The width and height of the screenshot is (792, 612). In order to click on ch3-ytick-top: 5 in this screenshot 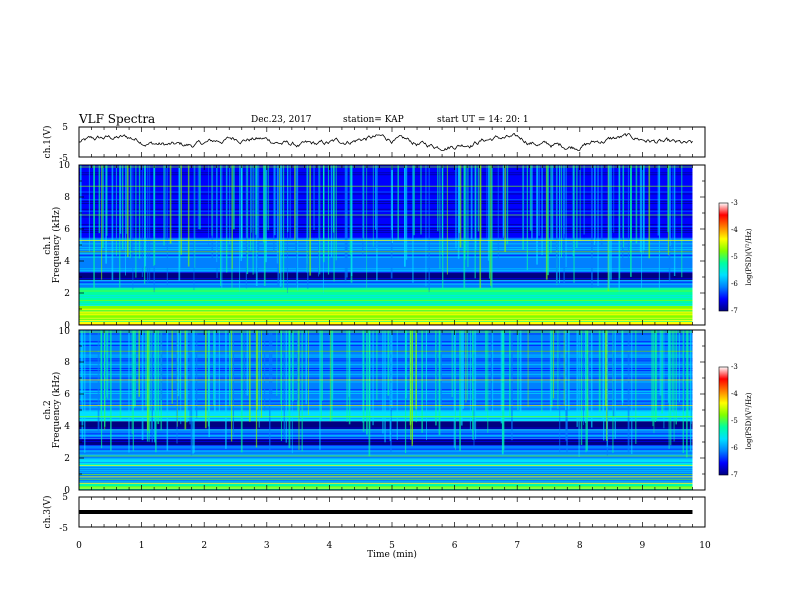, I will do `click(65, 498)`.